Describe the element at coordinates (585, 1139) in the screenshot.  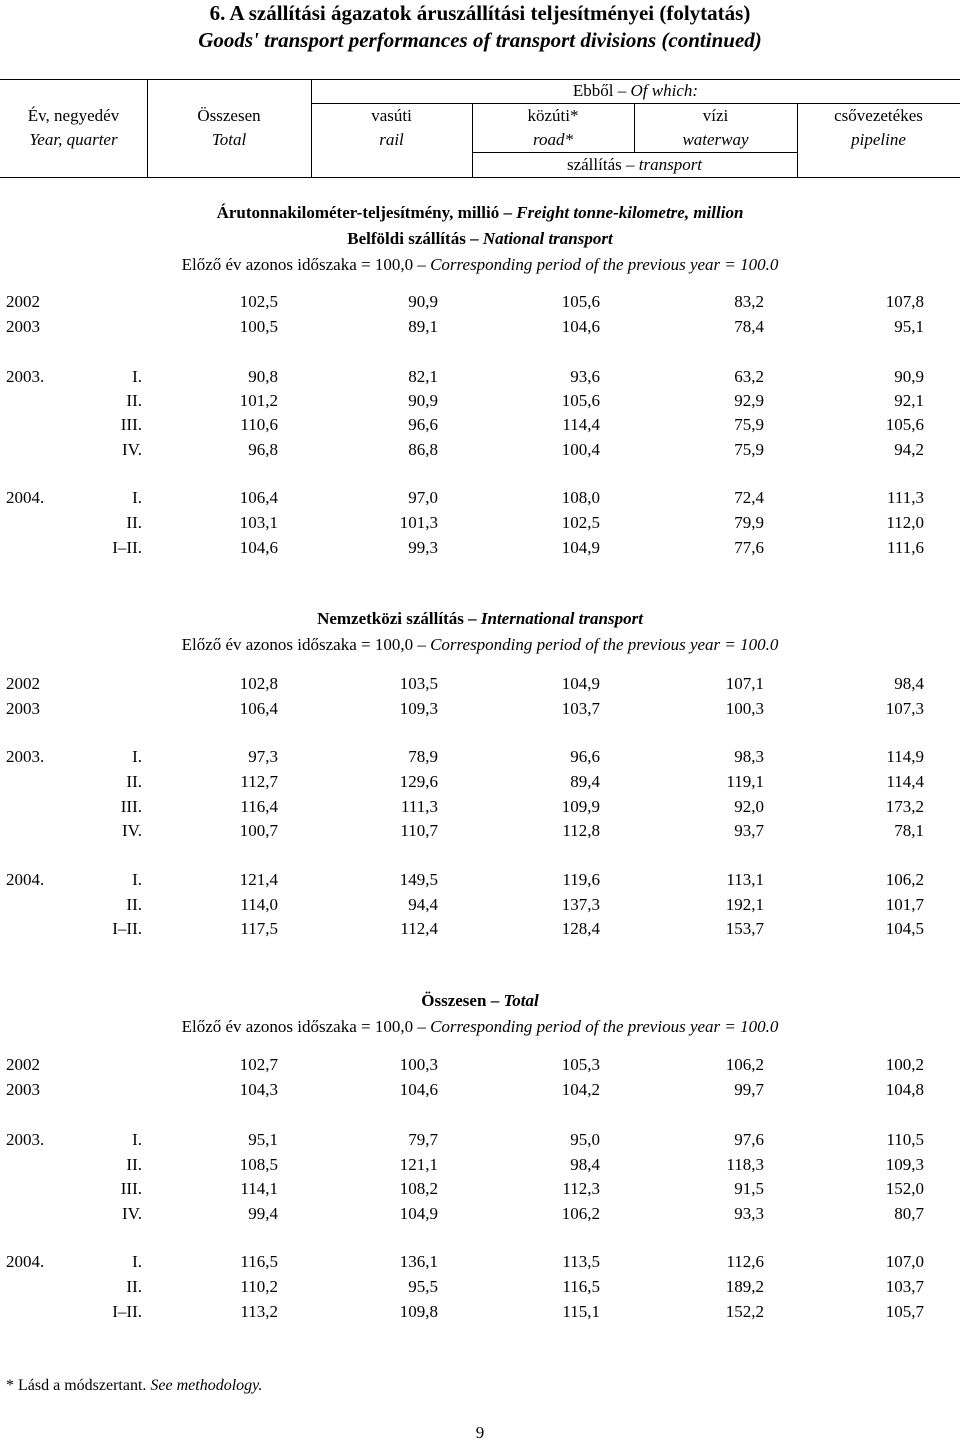
I see `cell-value: 95,0` at that location.